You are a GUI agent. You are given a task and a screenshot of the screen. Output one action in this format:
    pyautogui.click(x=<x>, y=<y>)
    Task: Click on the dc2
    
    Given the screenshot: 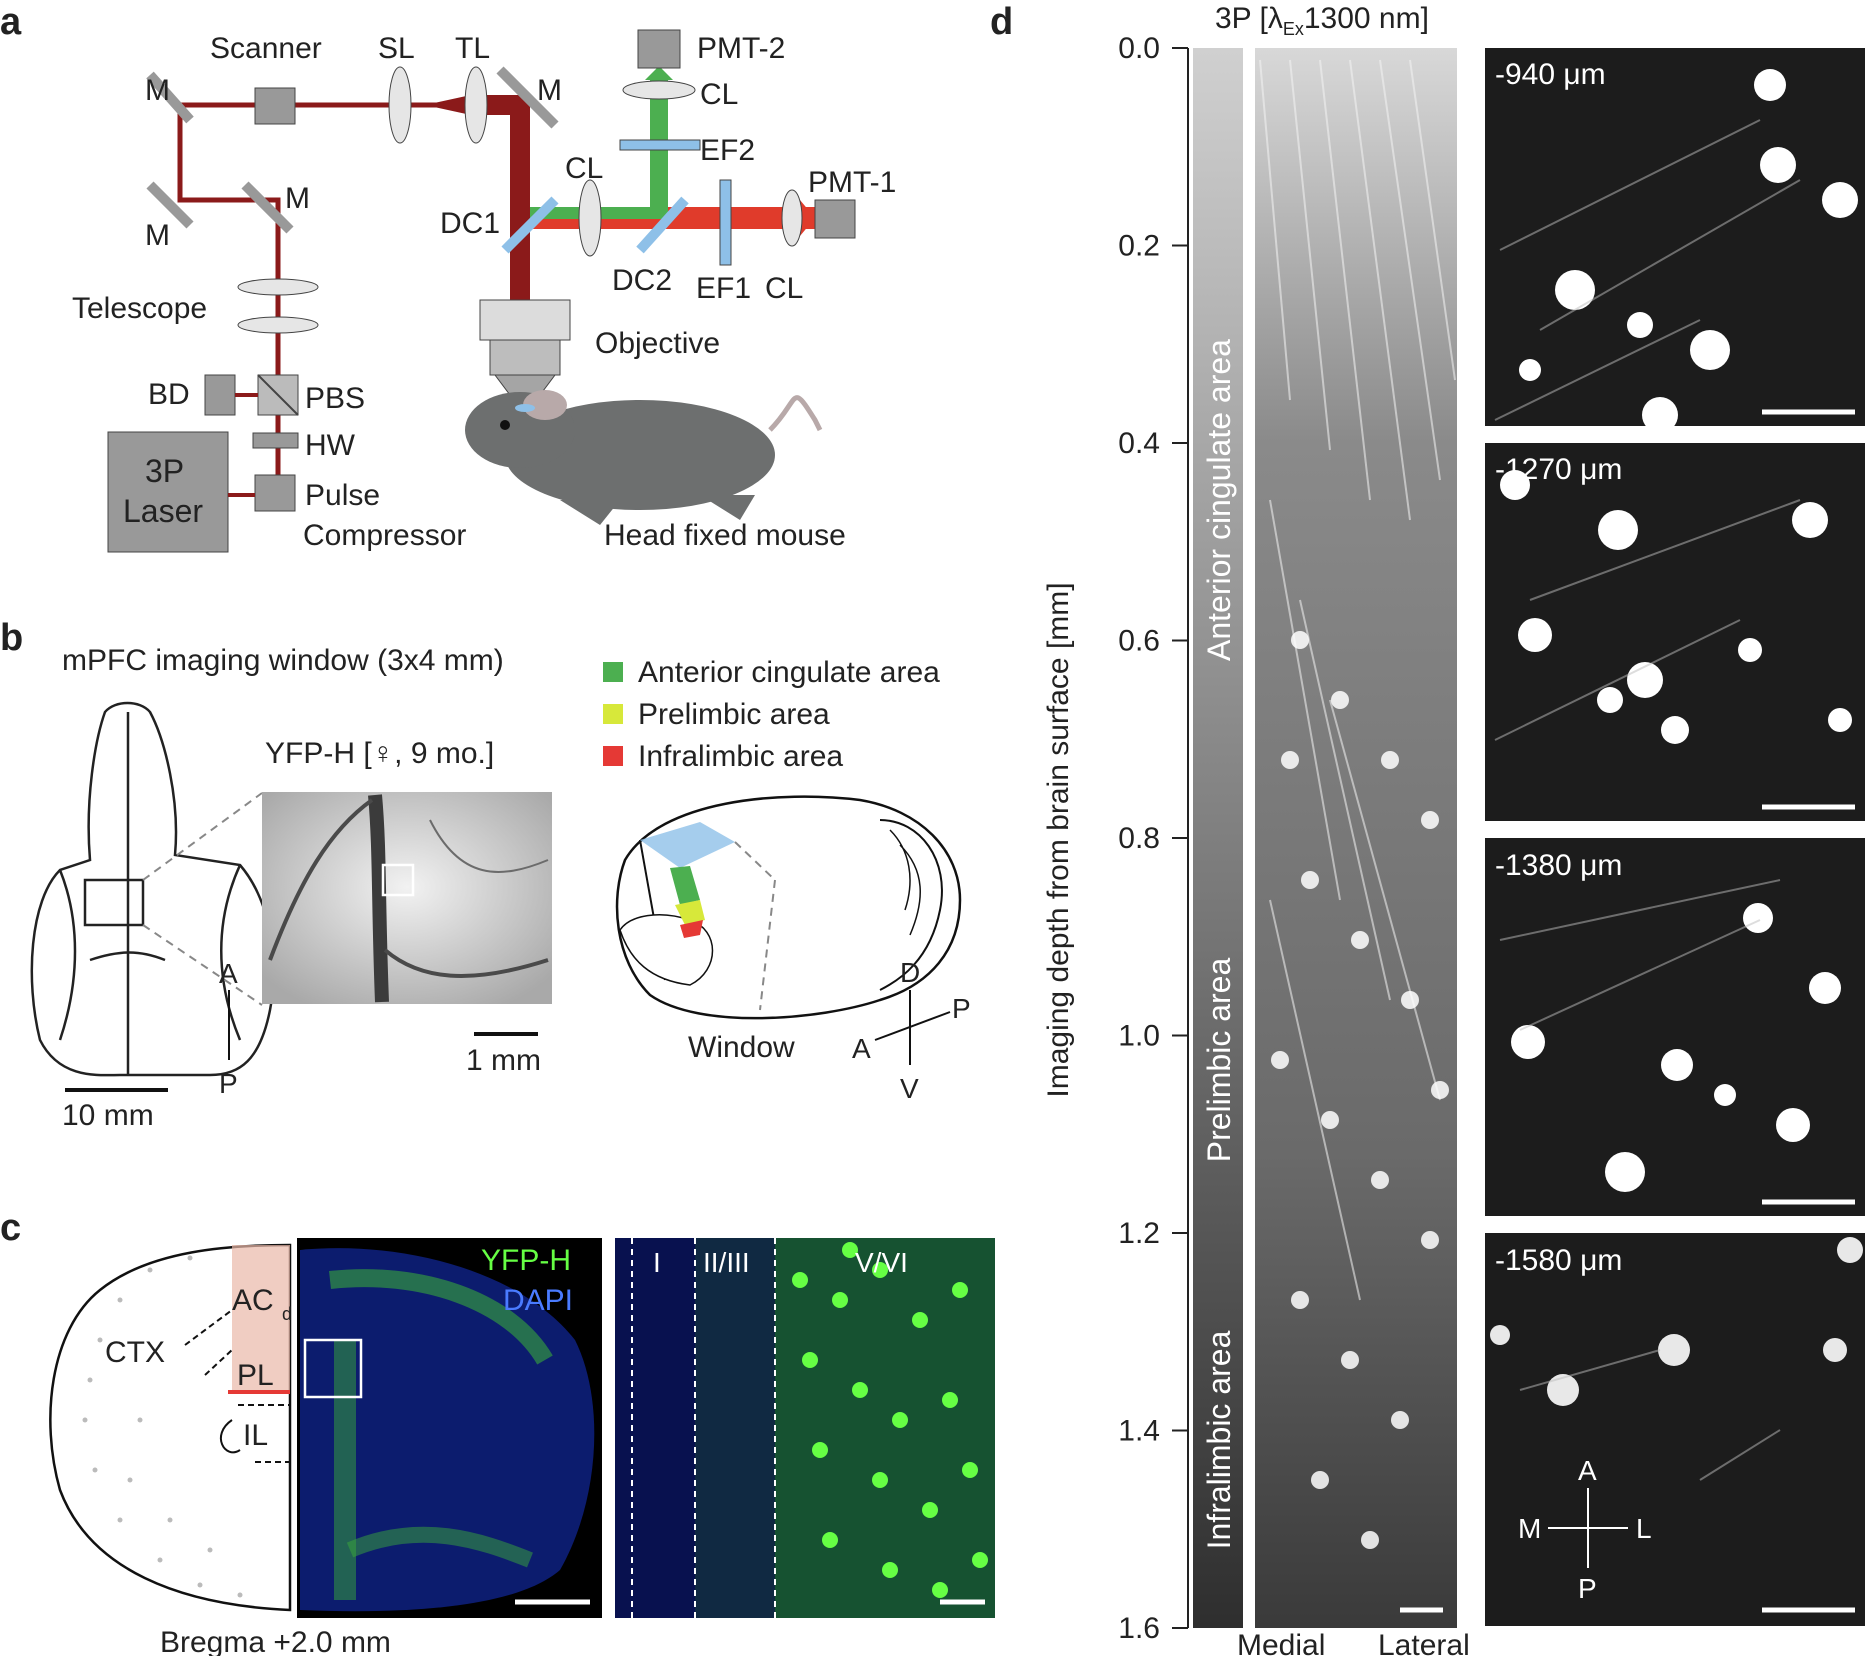 What is the action you would take?
    pyautogui.click(x=662, y=225)
    